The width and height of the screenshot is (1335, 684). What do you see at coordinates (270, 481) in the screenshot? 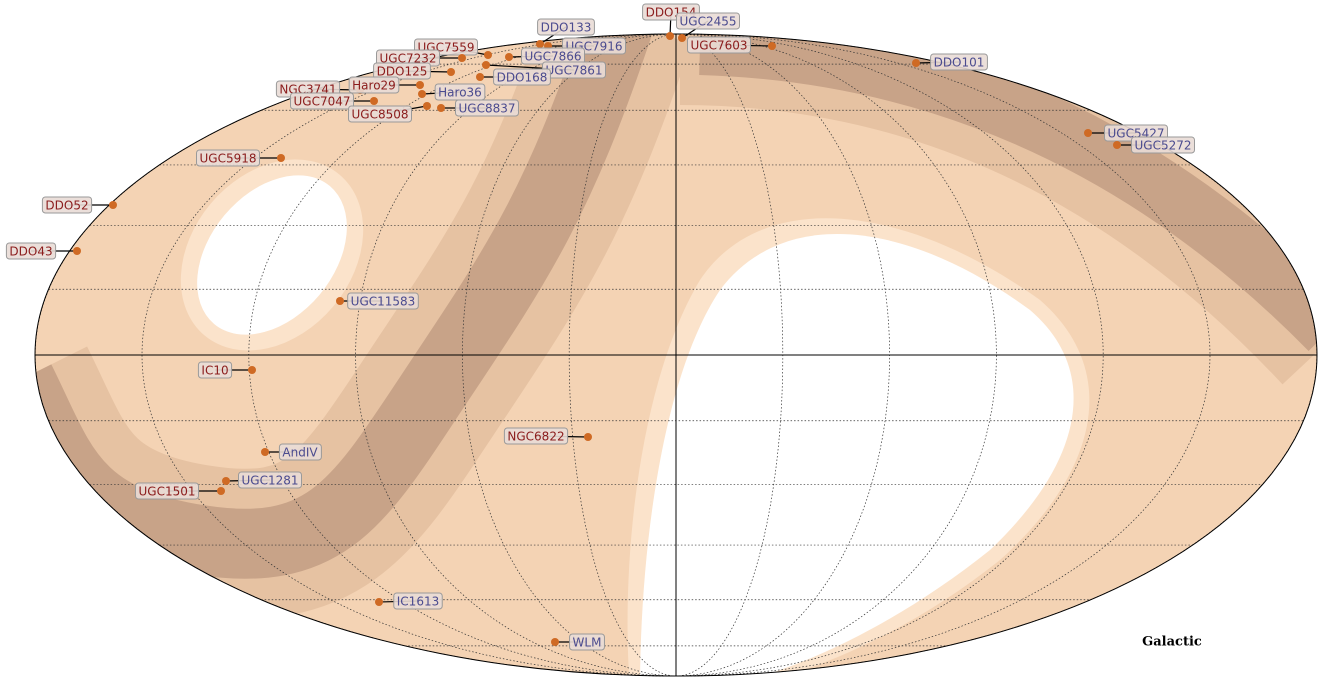
I see `galaxy-label: UGC1281` at bounding box center [270, 481].